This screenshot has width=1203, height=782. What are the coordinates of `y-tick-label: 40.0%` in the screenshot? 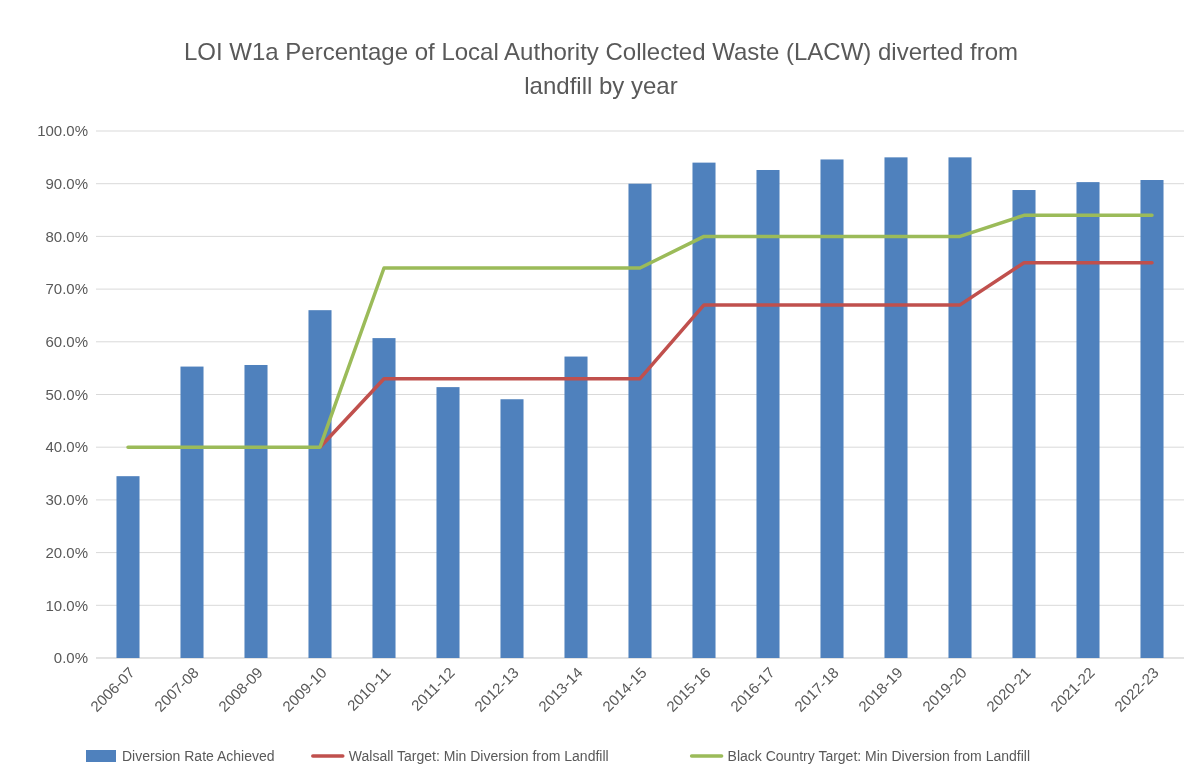 It's located at (66, 447).